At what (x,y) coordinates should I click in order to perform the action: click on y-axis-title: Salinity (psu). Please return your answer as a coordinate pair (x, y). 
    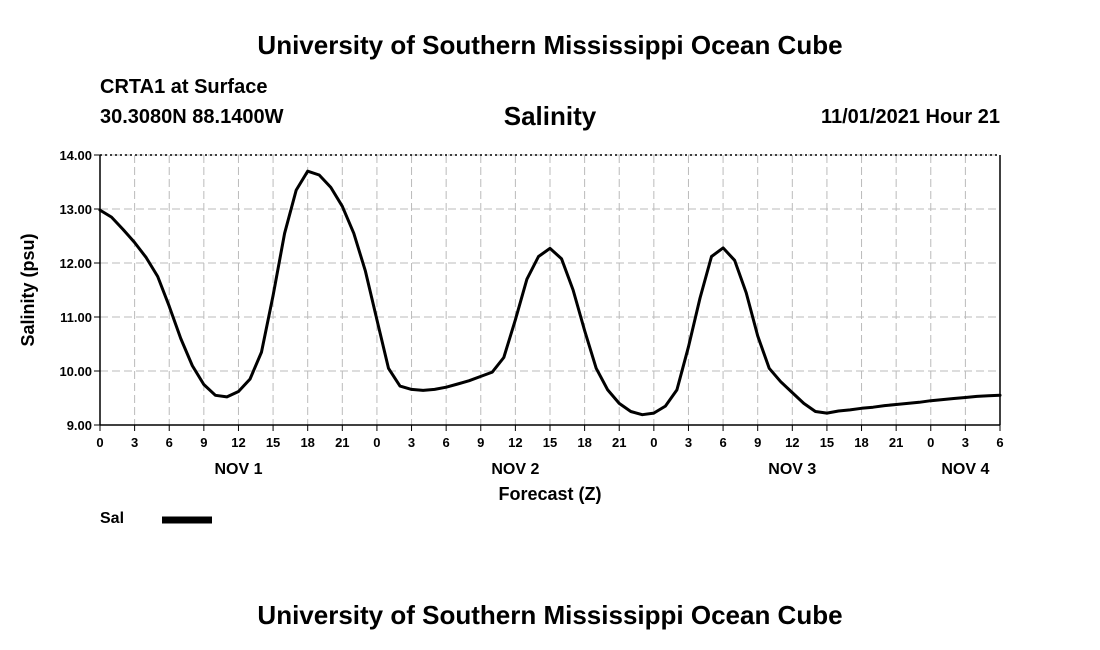
    Looking at the image, I should click on (28, 289).